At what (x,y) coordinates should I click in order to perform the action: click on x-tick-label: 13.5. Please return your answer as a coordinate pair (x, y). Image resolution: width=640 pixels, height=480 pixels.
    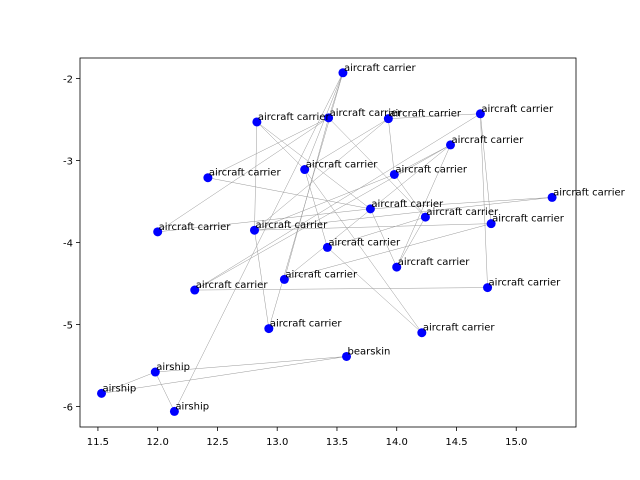
    Looking at the image, I should click on (337, 442).